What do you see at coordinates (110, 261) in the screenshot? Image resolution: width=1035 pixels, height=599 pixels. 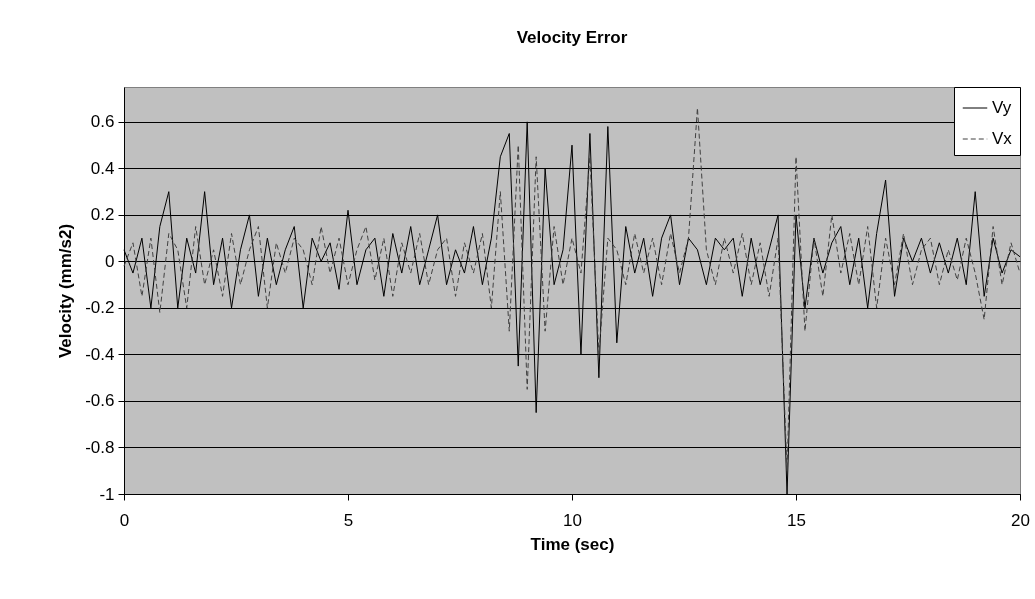 I see `y-tick-label: 0` at bounding box center [110, 261].